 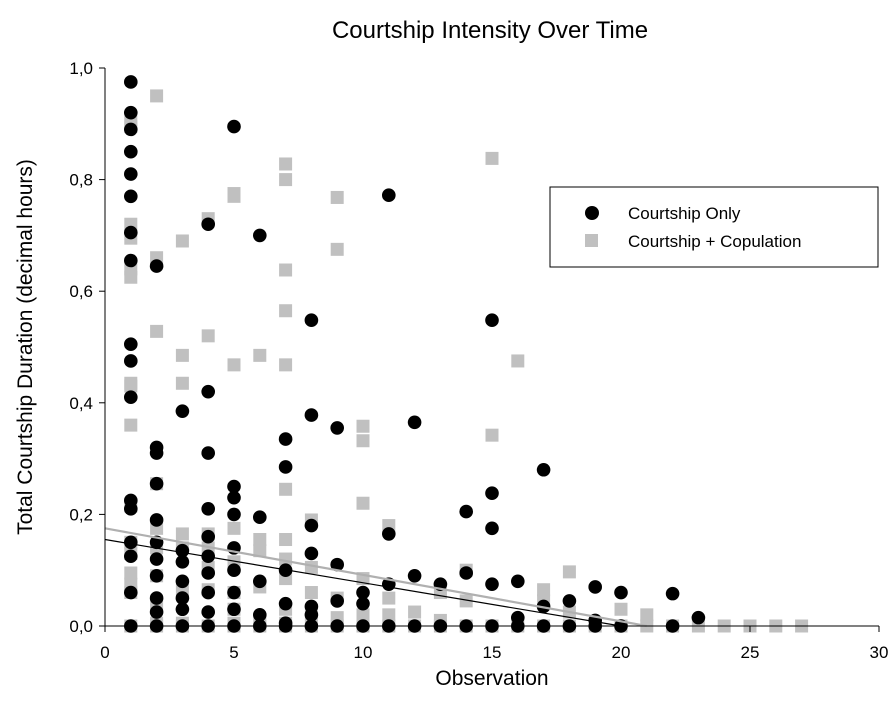 What do you see at coordinates (879, 652) in the screenshot?
I see `x-tick-label: 30` at bounding box center [879, 652].